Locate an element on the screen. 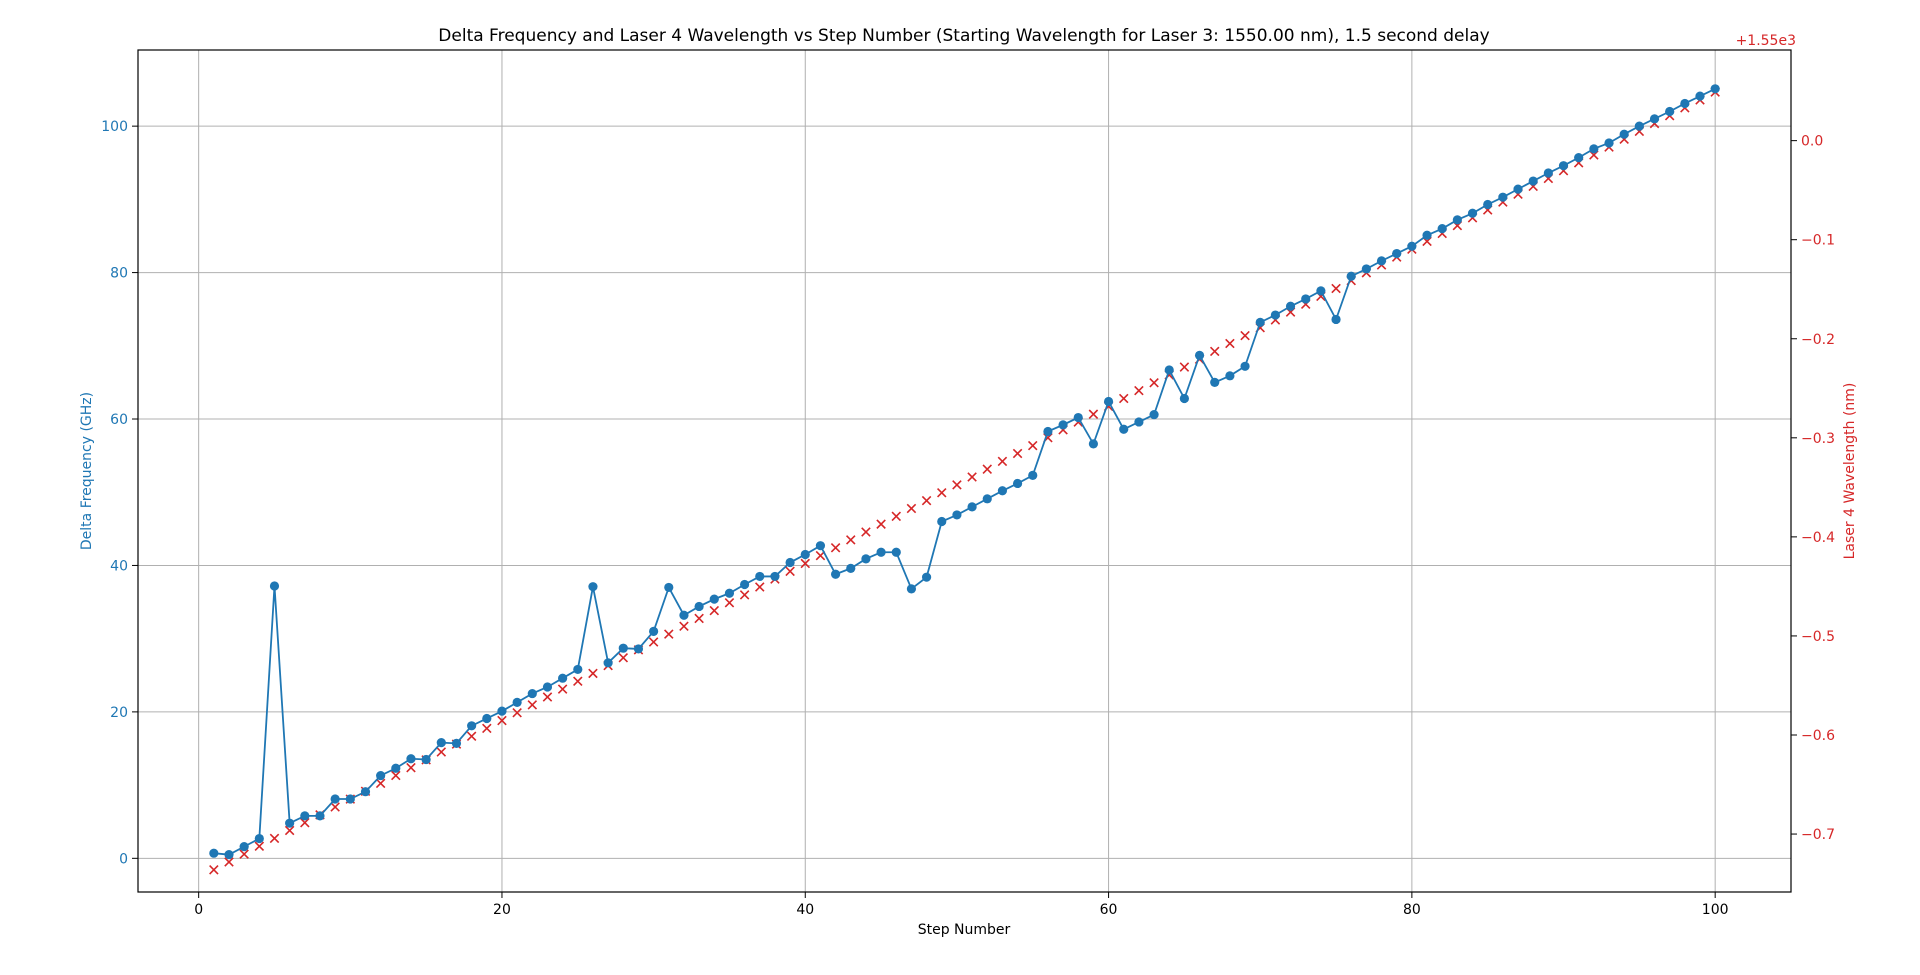 Image resolution: width=1920 pixels, height=975 pixels. y-left-tick-label: 40 is located at coordinates (119, 566).